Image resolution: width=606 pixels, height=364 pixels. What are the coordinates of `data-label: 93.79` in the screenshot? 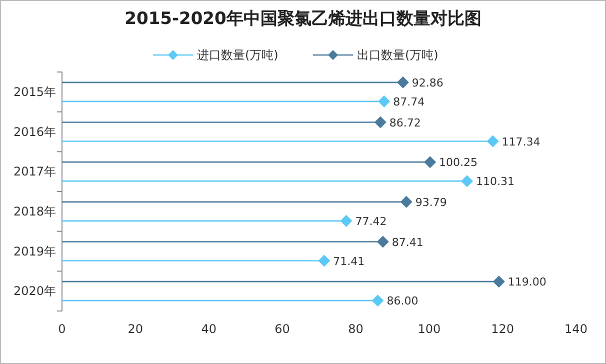 It's located at (431, 202).